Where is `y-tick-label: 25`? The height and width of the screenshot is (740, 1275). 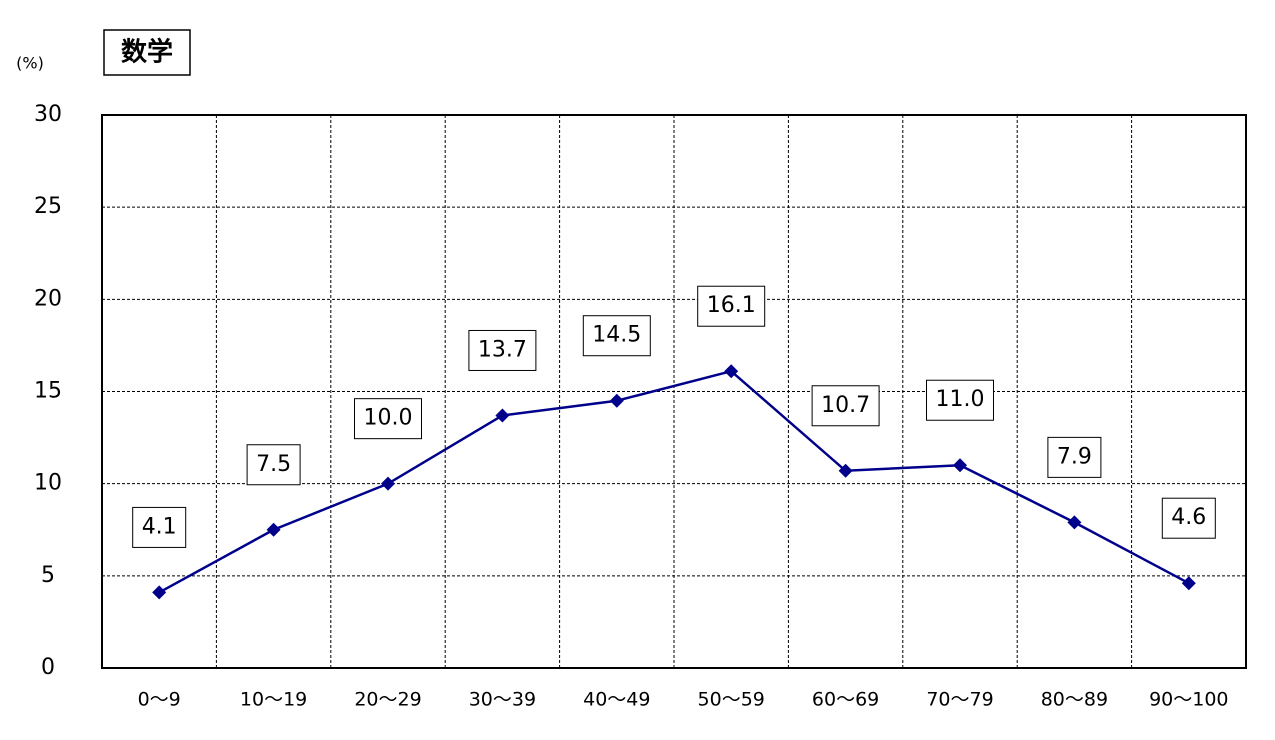 y-tick-label: 25 is located at coordinates (48, 206).